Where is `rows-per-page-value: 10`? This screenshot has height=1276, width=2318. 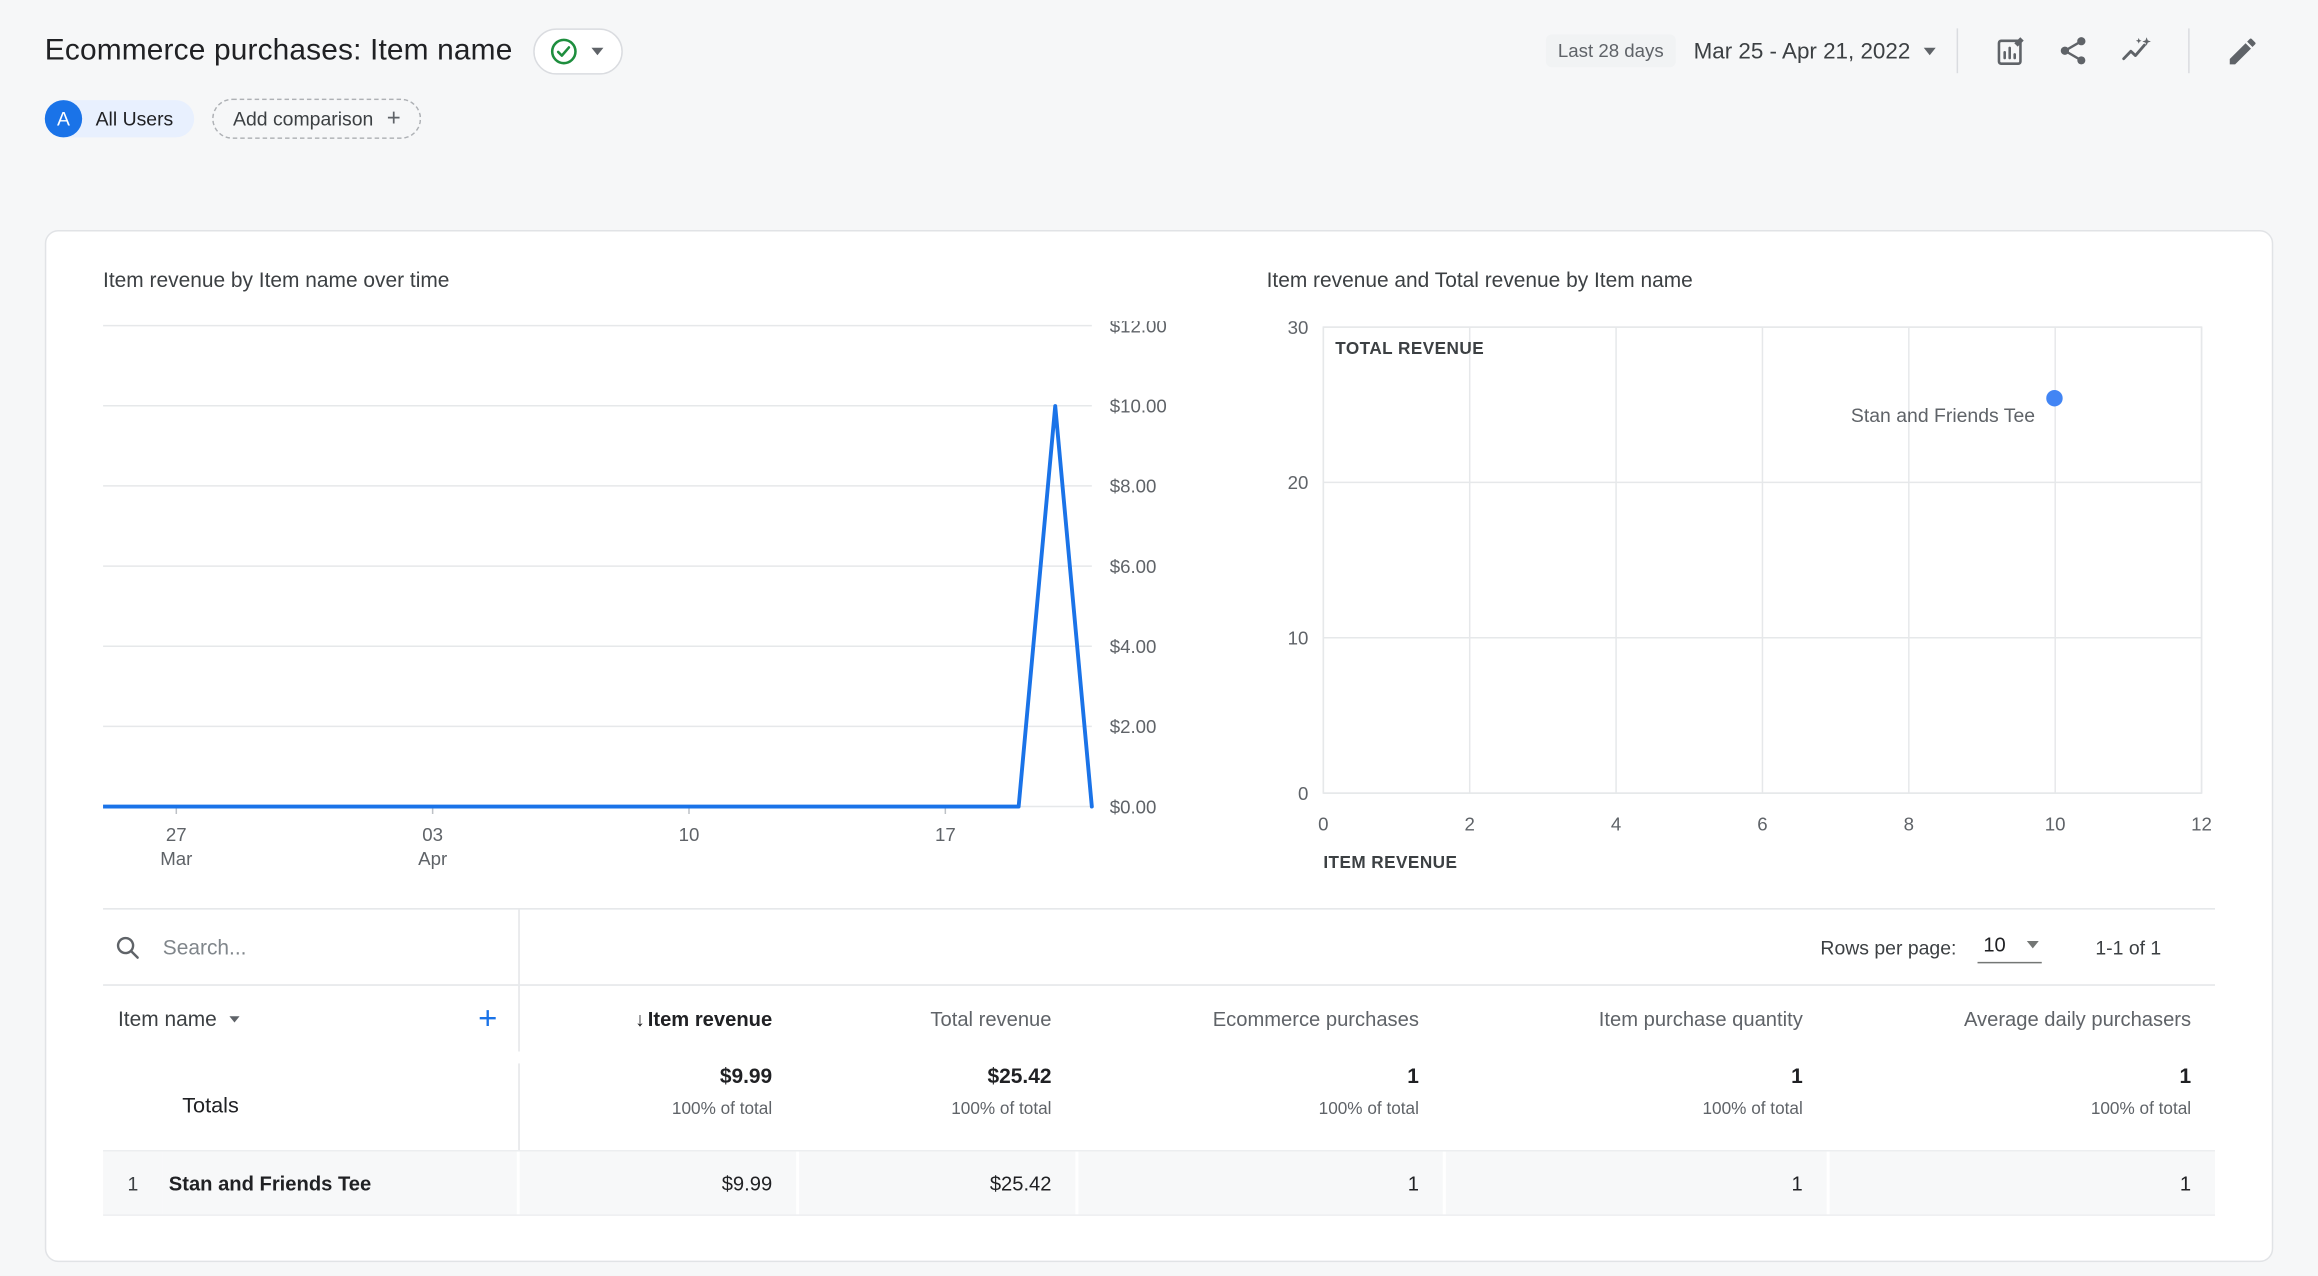
rows-per-page-value: 10 is located at coordinates (1994, 944).